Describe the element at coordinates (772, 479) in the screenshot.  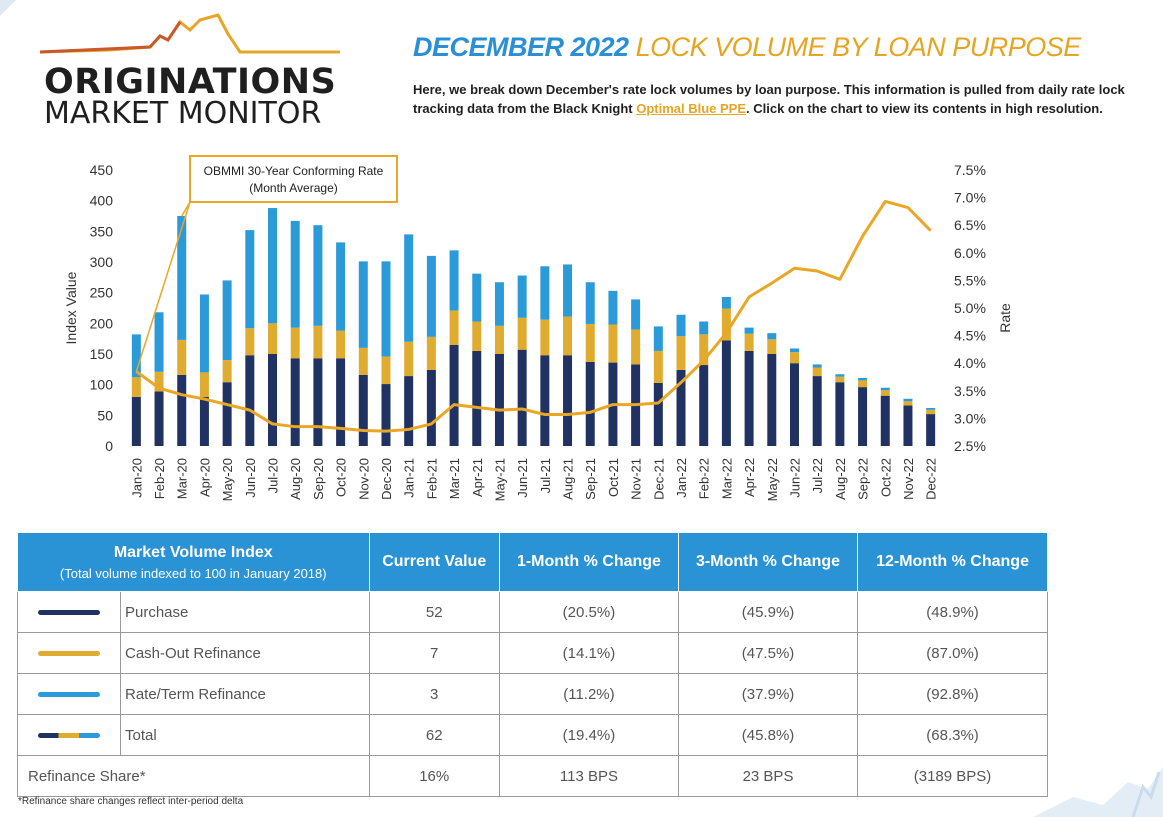
I see `x-tick-label: May-22` at that location.